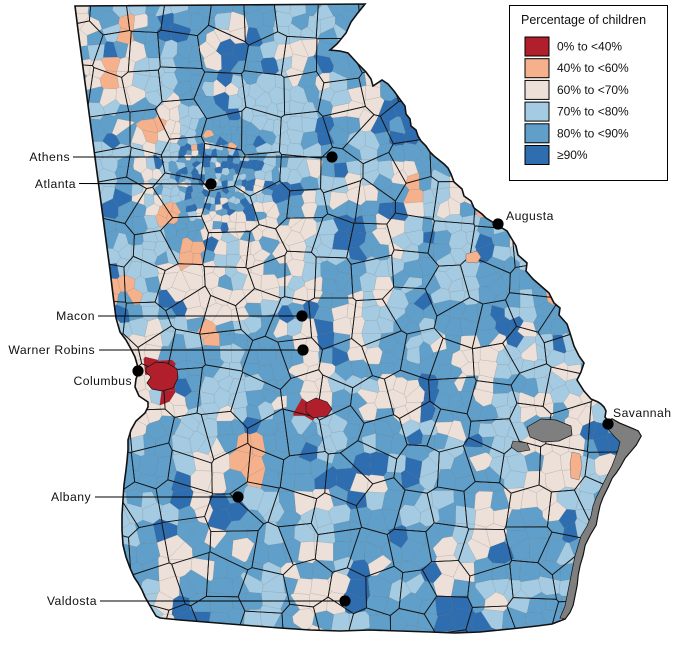 Image resolution: width=677 pixels, height=653 pixels. Describe the element at coordinates (55, 184) in the screenshot. I see `svg-text: Atlanta` at that location.